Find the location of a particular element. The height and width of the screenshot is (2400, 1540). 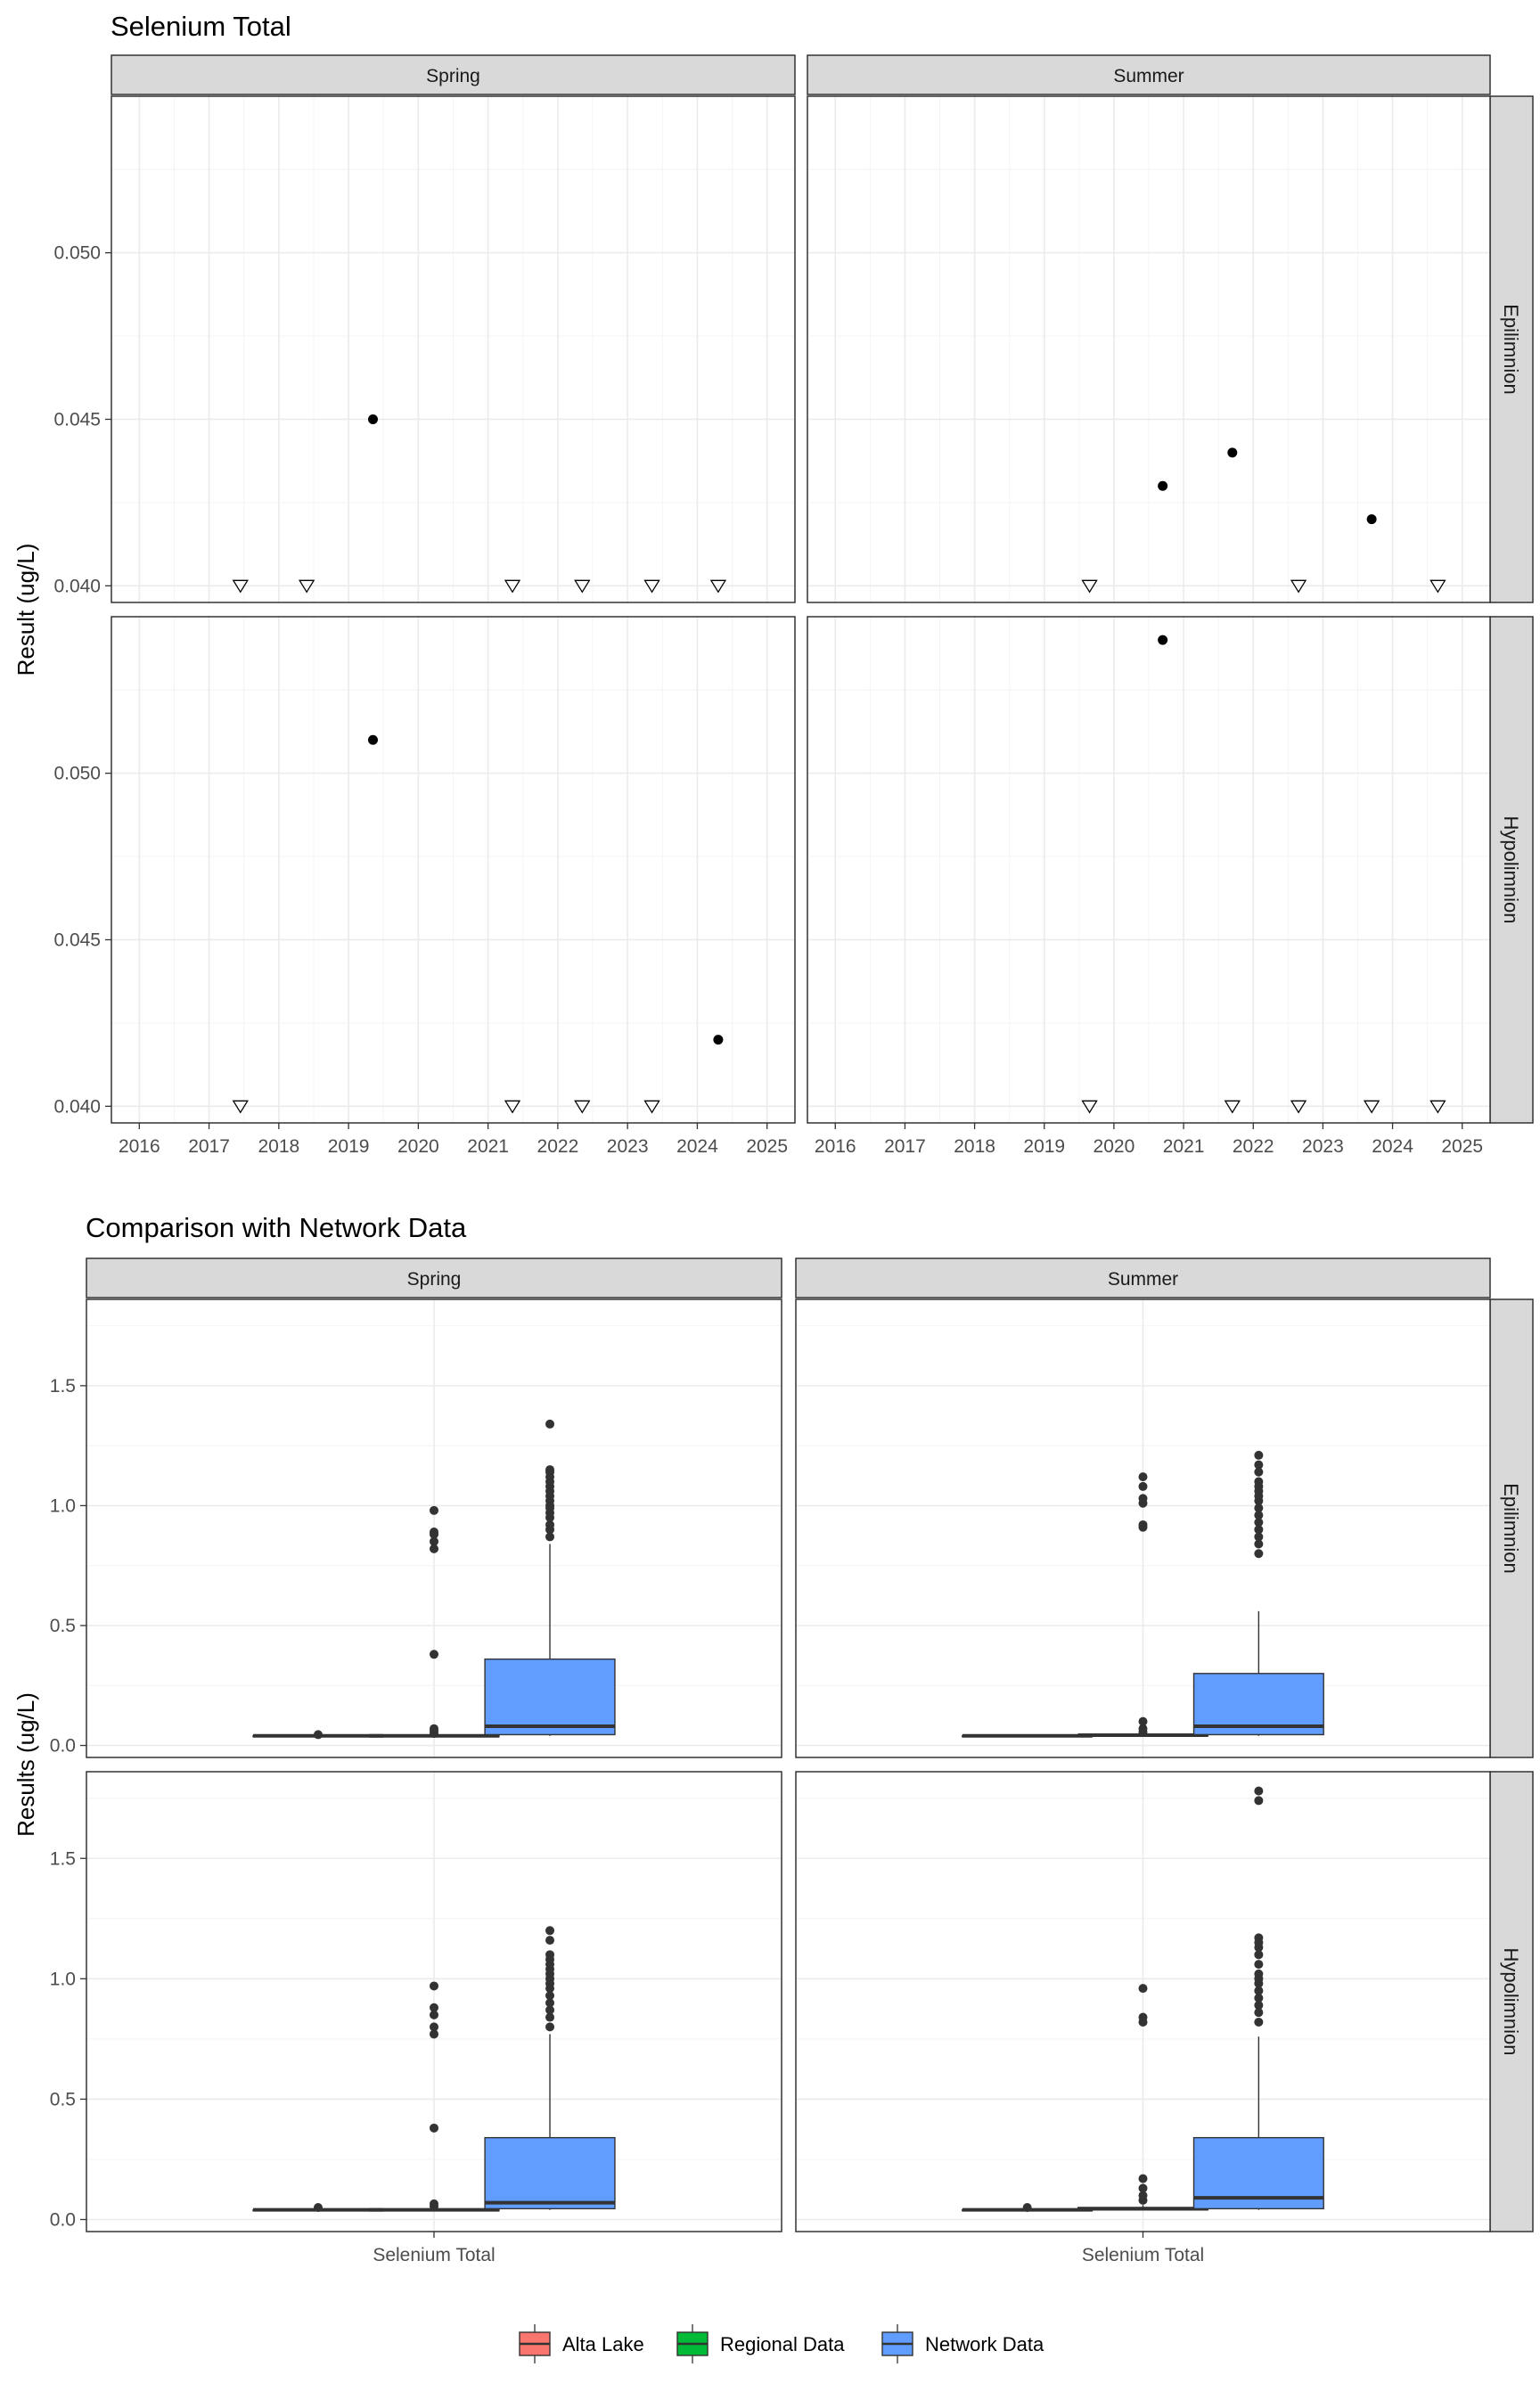

facet-panel is located at coordinates (1143, 1528).